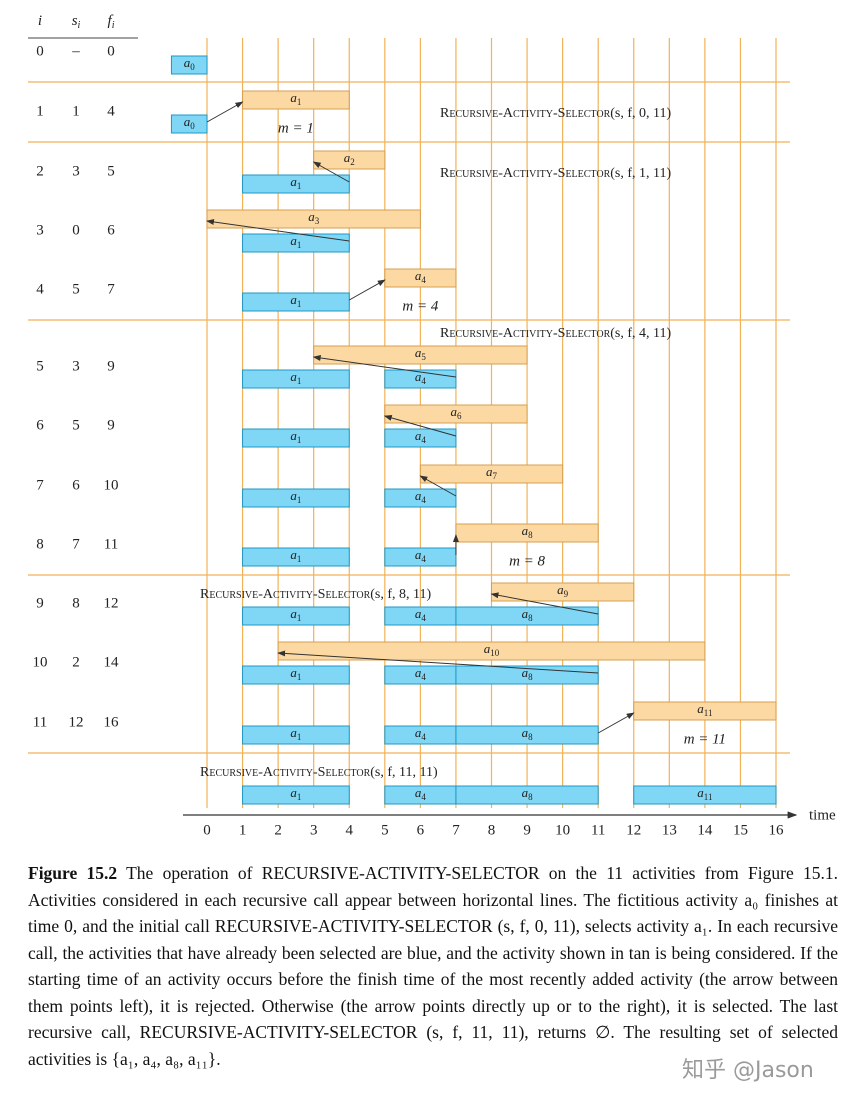 Image resolution: width=860 pixels, height=1104 pixels. What do you see at coordinates (350, 830) in the screenshot?
I see `time-tick-label: 4` at bounding box center [350, 830].